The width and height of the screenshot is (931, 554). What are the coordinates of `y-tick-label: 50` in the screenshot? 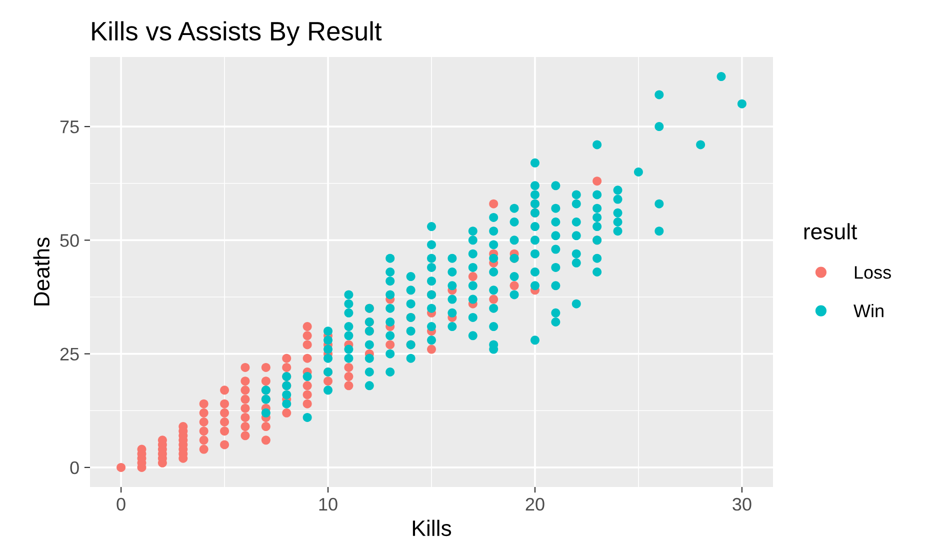 It's located at (69, 240).